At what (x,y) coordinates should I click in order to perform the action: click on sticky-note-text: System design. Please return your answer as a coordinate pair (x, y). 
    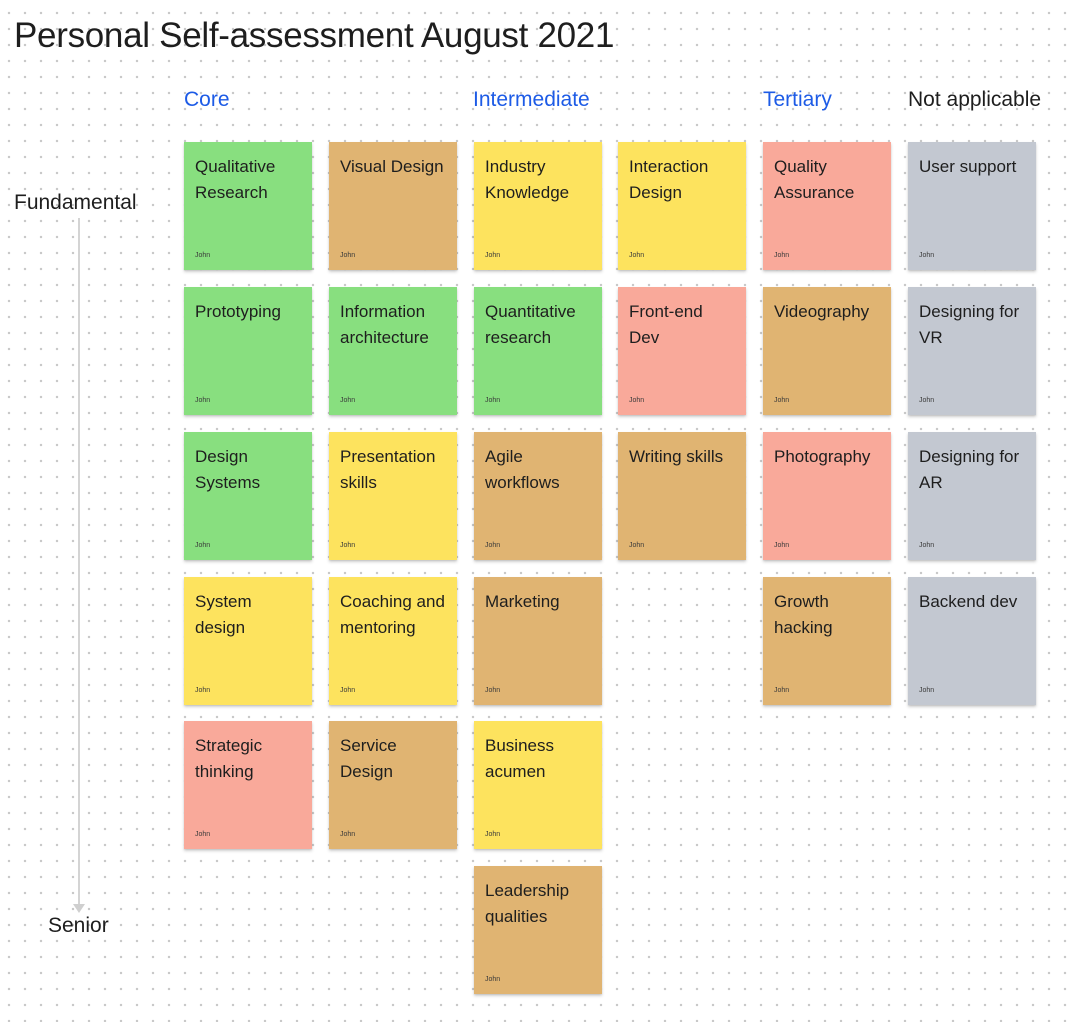
    Looking at the image, I should click on (223, 614).